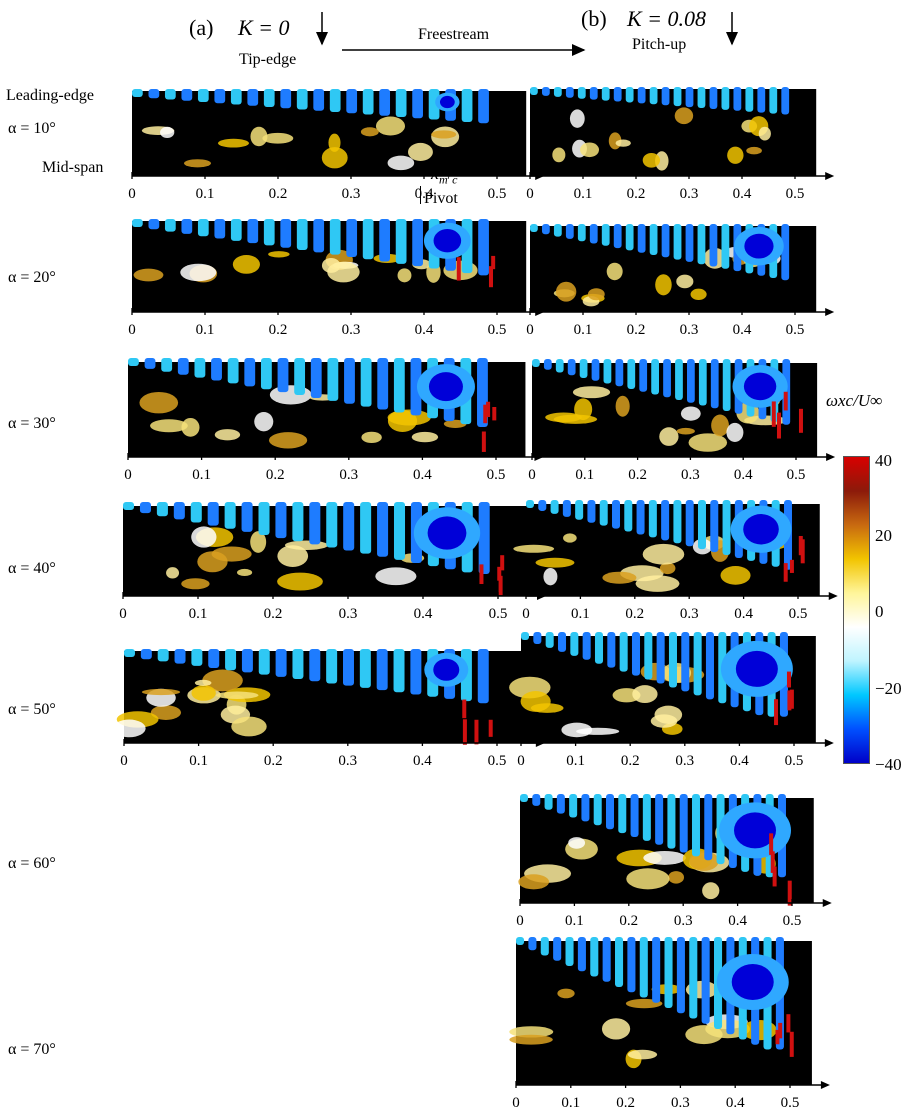 This screenshot has width=909, height=1114. Describe the element at coordinates (680, 1103) in the screenshot. I see `x-tick-label: 0.3` at that location.